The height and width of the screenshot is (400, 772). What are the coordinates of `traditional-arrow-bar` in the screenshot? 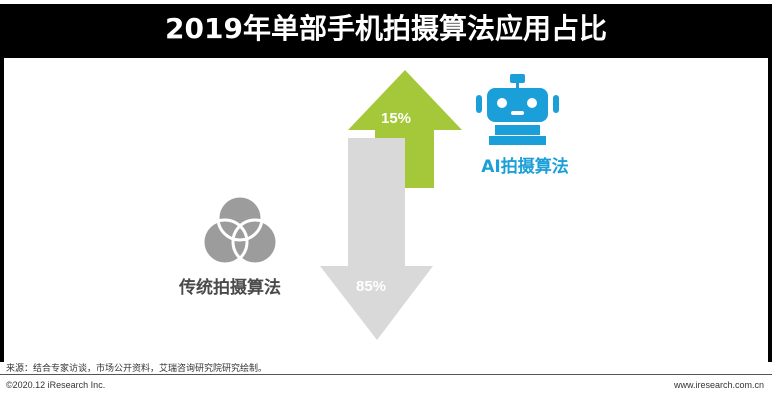 It's located at (376, 239).